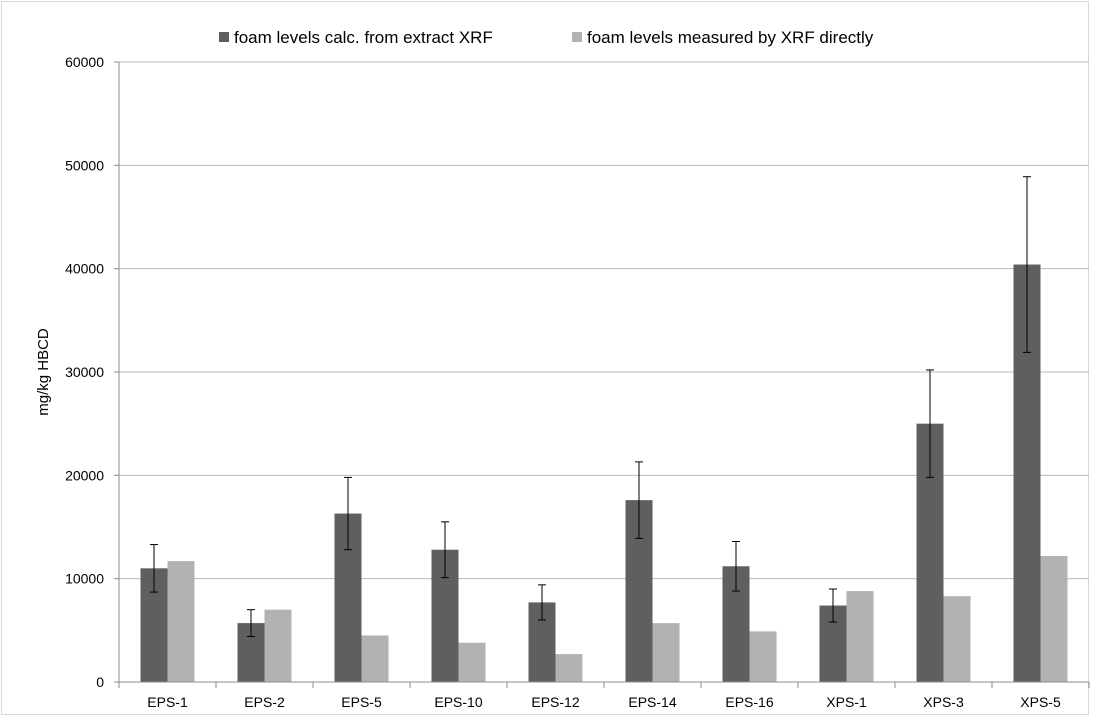 Image resolution: width=1093 pixels, height=718 pixels. Describe the element at coordinates (652, 702) in the screenshot. I see `x-tick-label: EPS-14` at that location.